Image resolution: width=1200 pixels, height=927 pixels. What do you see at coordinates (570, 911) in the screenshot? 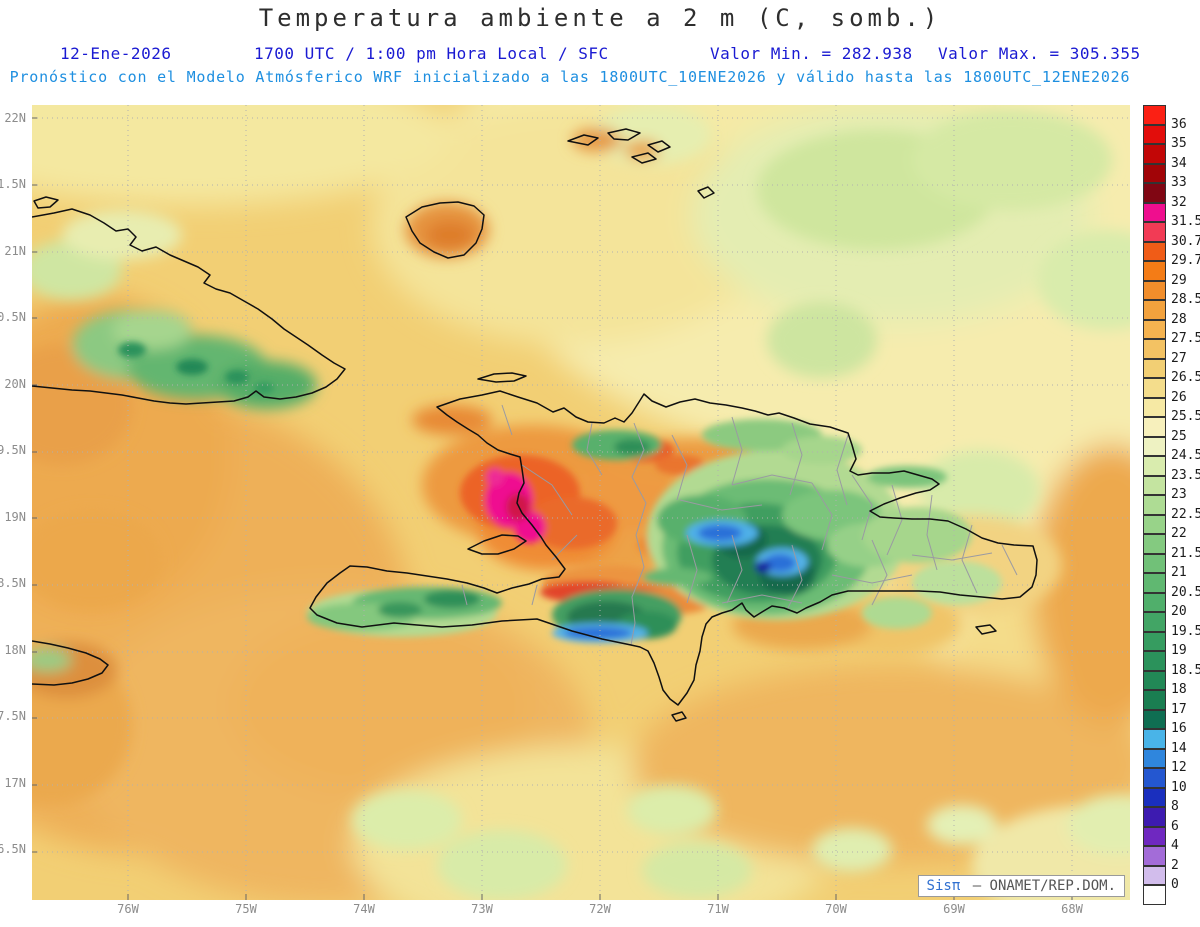
I see `lon-axis: 76W 75W 74W 73W 72W 71W 70W 69W 68W` at bounding box center [570, 911].